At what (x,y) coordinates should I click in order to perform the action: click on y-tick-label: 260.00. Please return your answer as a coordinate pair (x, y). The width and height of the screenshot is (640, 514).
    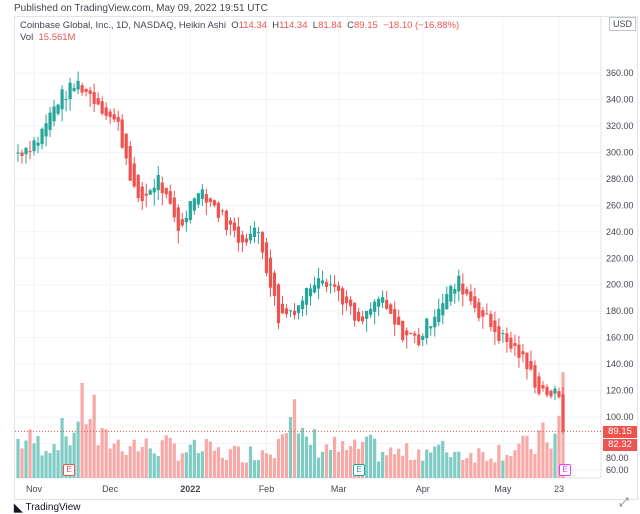
    Looking at the image, I should click on (620, 205).